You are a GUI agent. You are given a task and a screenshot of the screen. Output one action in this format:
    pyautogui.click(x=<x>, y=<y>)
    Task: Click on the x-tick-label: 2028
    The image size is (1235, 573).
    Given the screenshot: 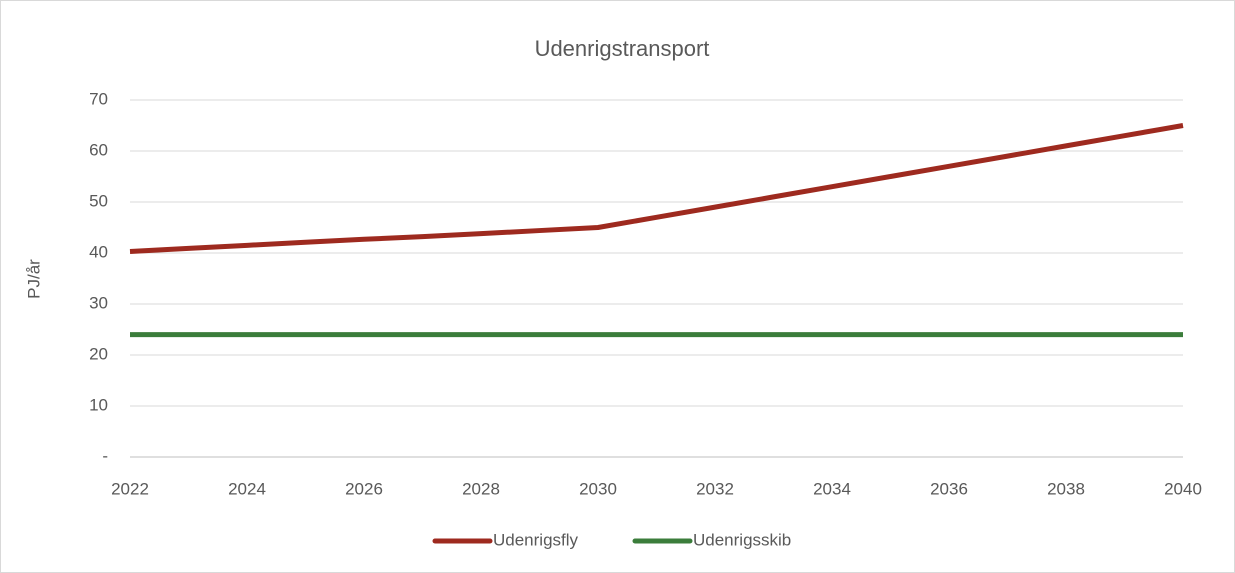 What is the action you would take?
    pyautogui.click(x=481, y=488)
    